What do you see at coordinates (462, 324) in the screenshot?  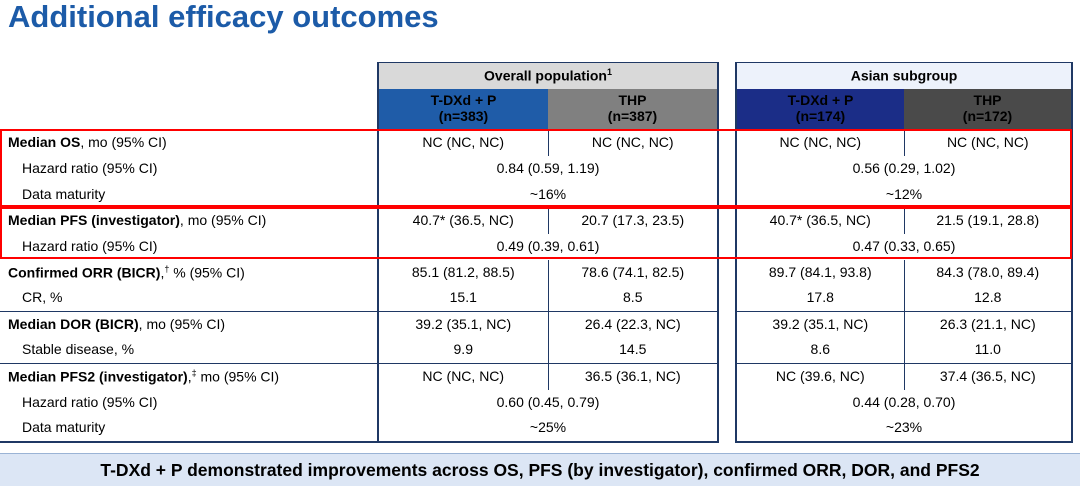 I see `overall-tdxd-value-cell: 39.2 (35.1, NC)` at bounding box center [462, 324].